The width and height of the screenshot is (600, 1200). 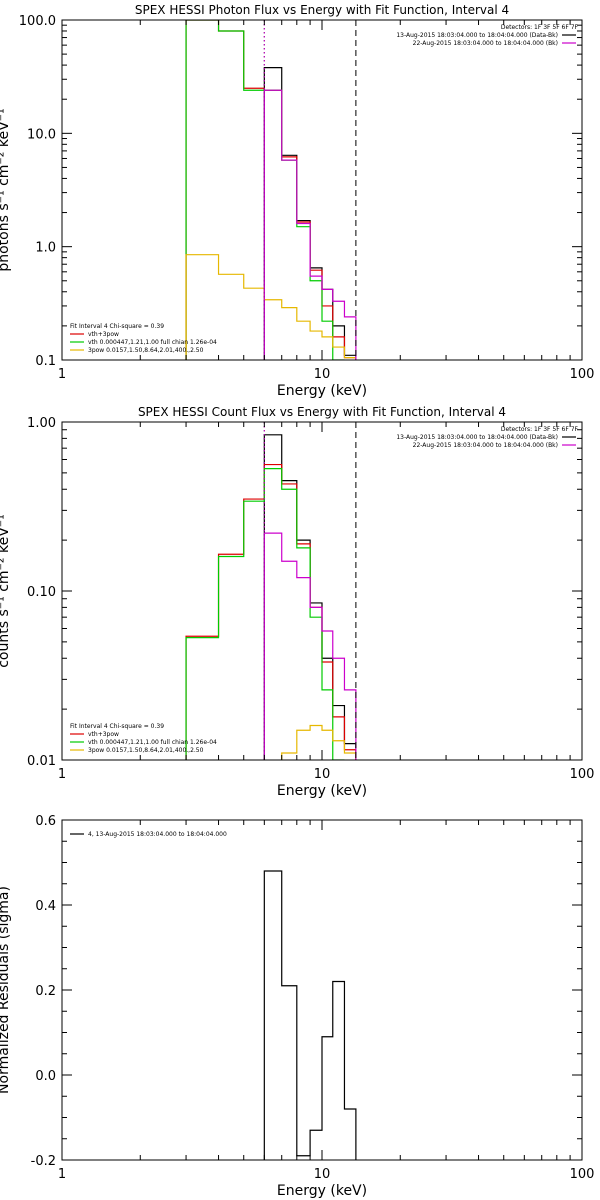 I want to click on y-axis-label: photons s⁻¹ cm⁻² keV⁻¹, so click(x=6, y=189).